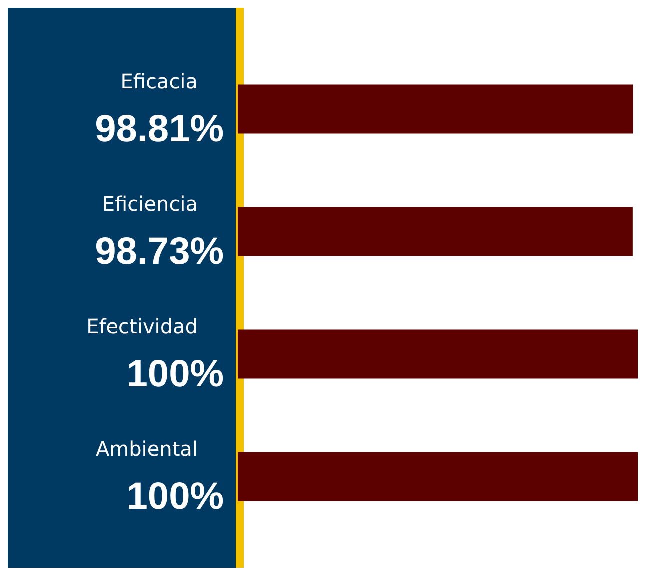 The height and width of the screenshot is (577, 666). I want to click on y-tick-label: Efectividad, so click(142, 326).